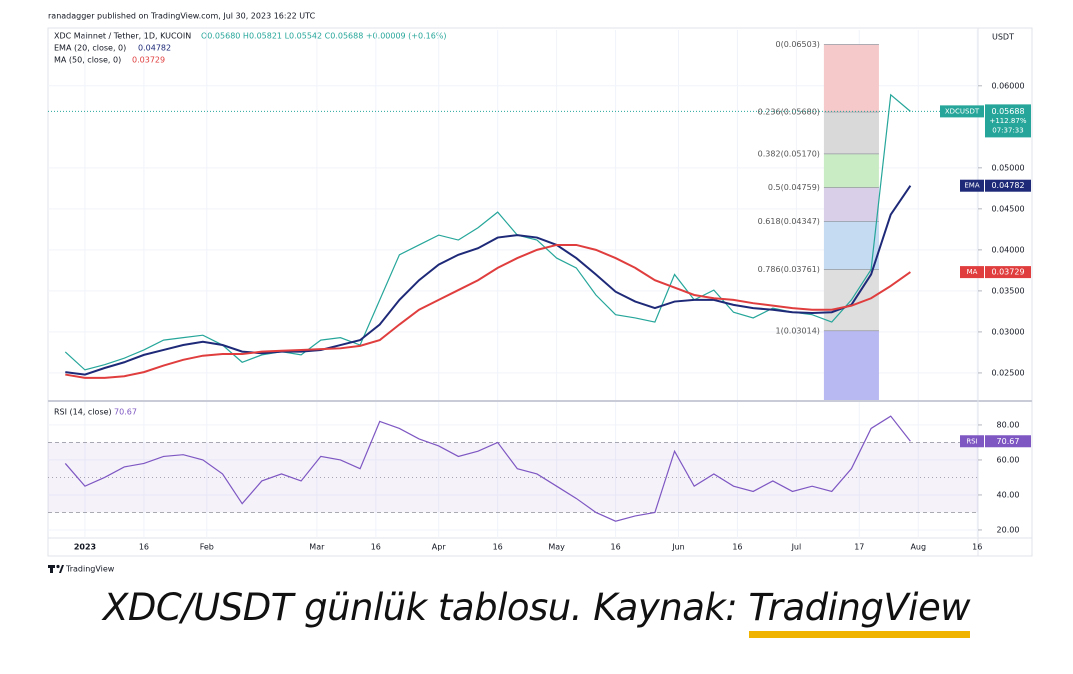 The width and height of the screenshot is (1073, 674). Describe the element at coordinates (796, 547) in the screenshot. I see `x-tick-label: Jul` at that location.